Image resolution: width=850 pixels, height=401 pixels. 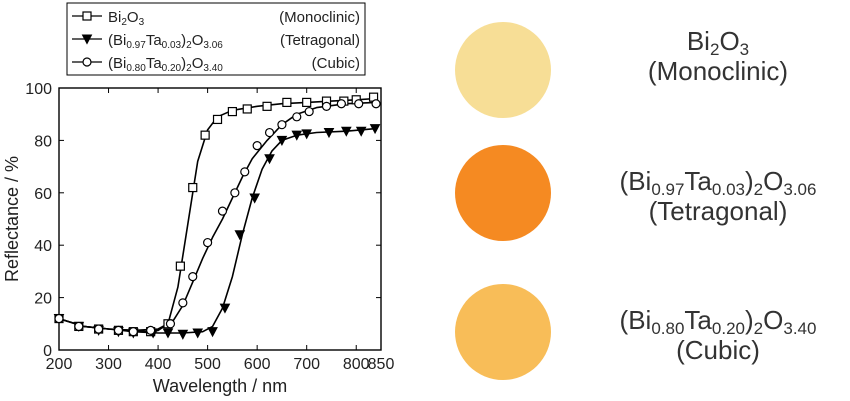 I want to click on y-axis-label: Reflectance / %, so click(x=12, y=219).